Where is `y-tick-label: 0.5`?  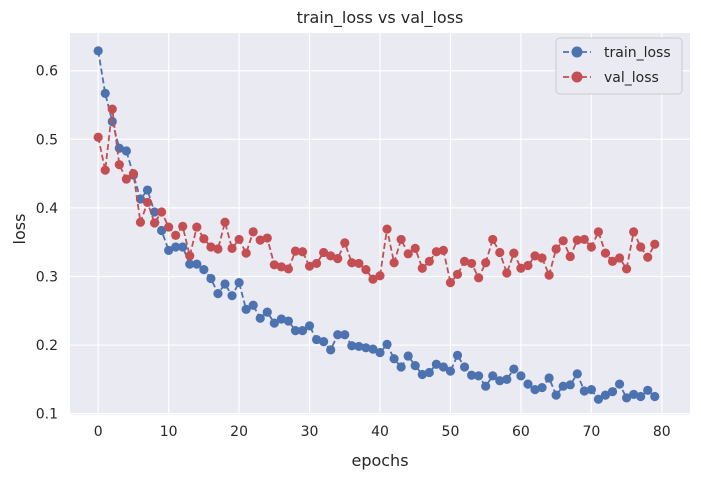 y-tick-label: 0.5 is located at coordinates (47, 140).